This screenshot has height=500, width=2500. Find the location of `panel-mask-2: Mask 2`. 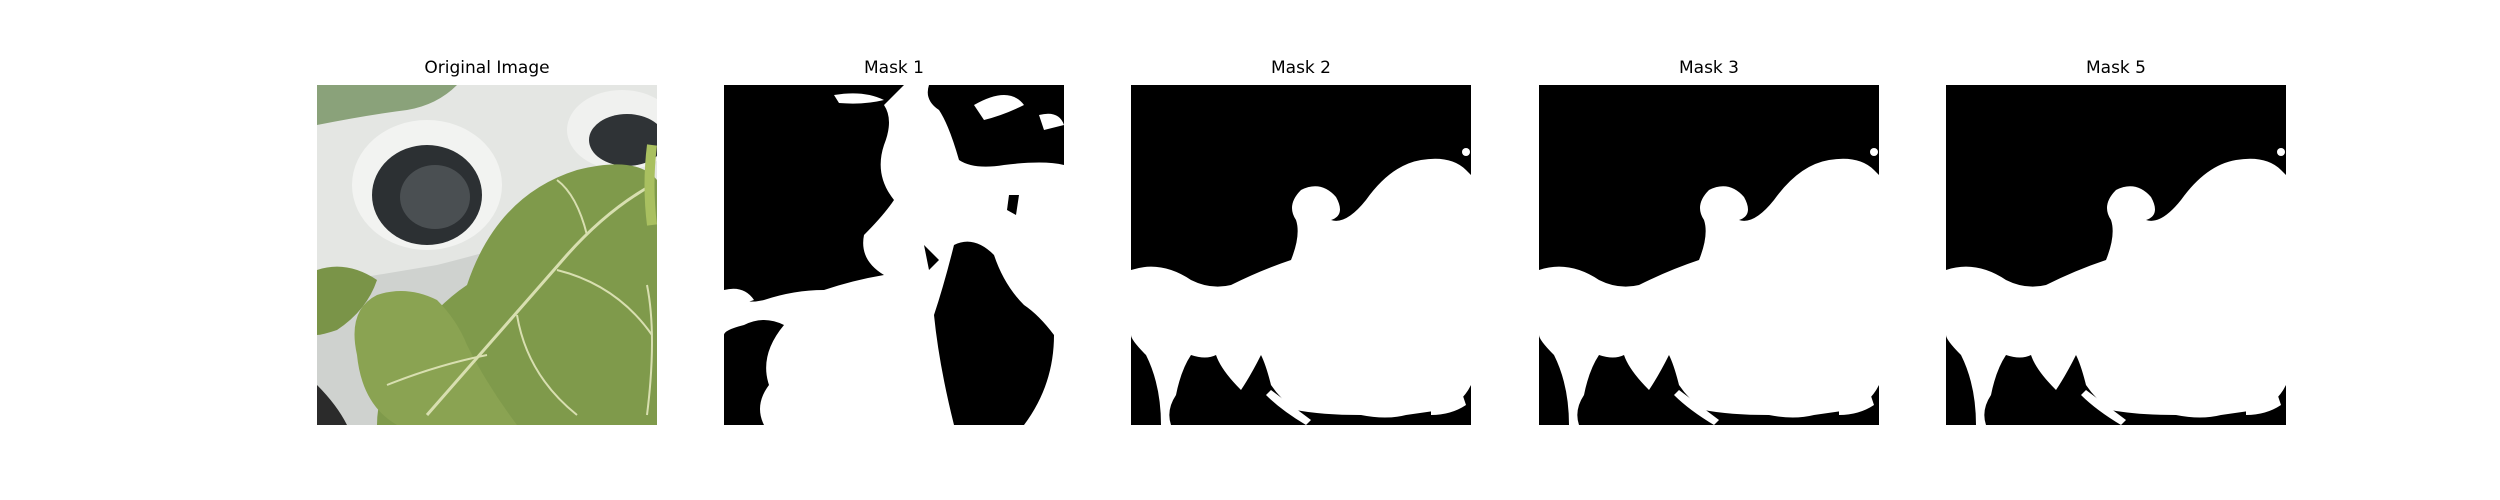

panel-mask-2: Mask 2 is located at coordinates (1301, 250).